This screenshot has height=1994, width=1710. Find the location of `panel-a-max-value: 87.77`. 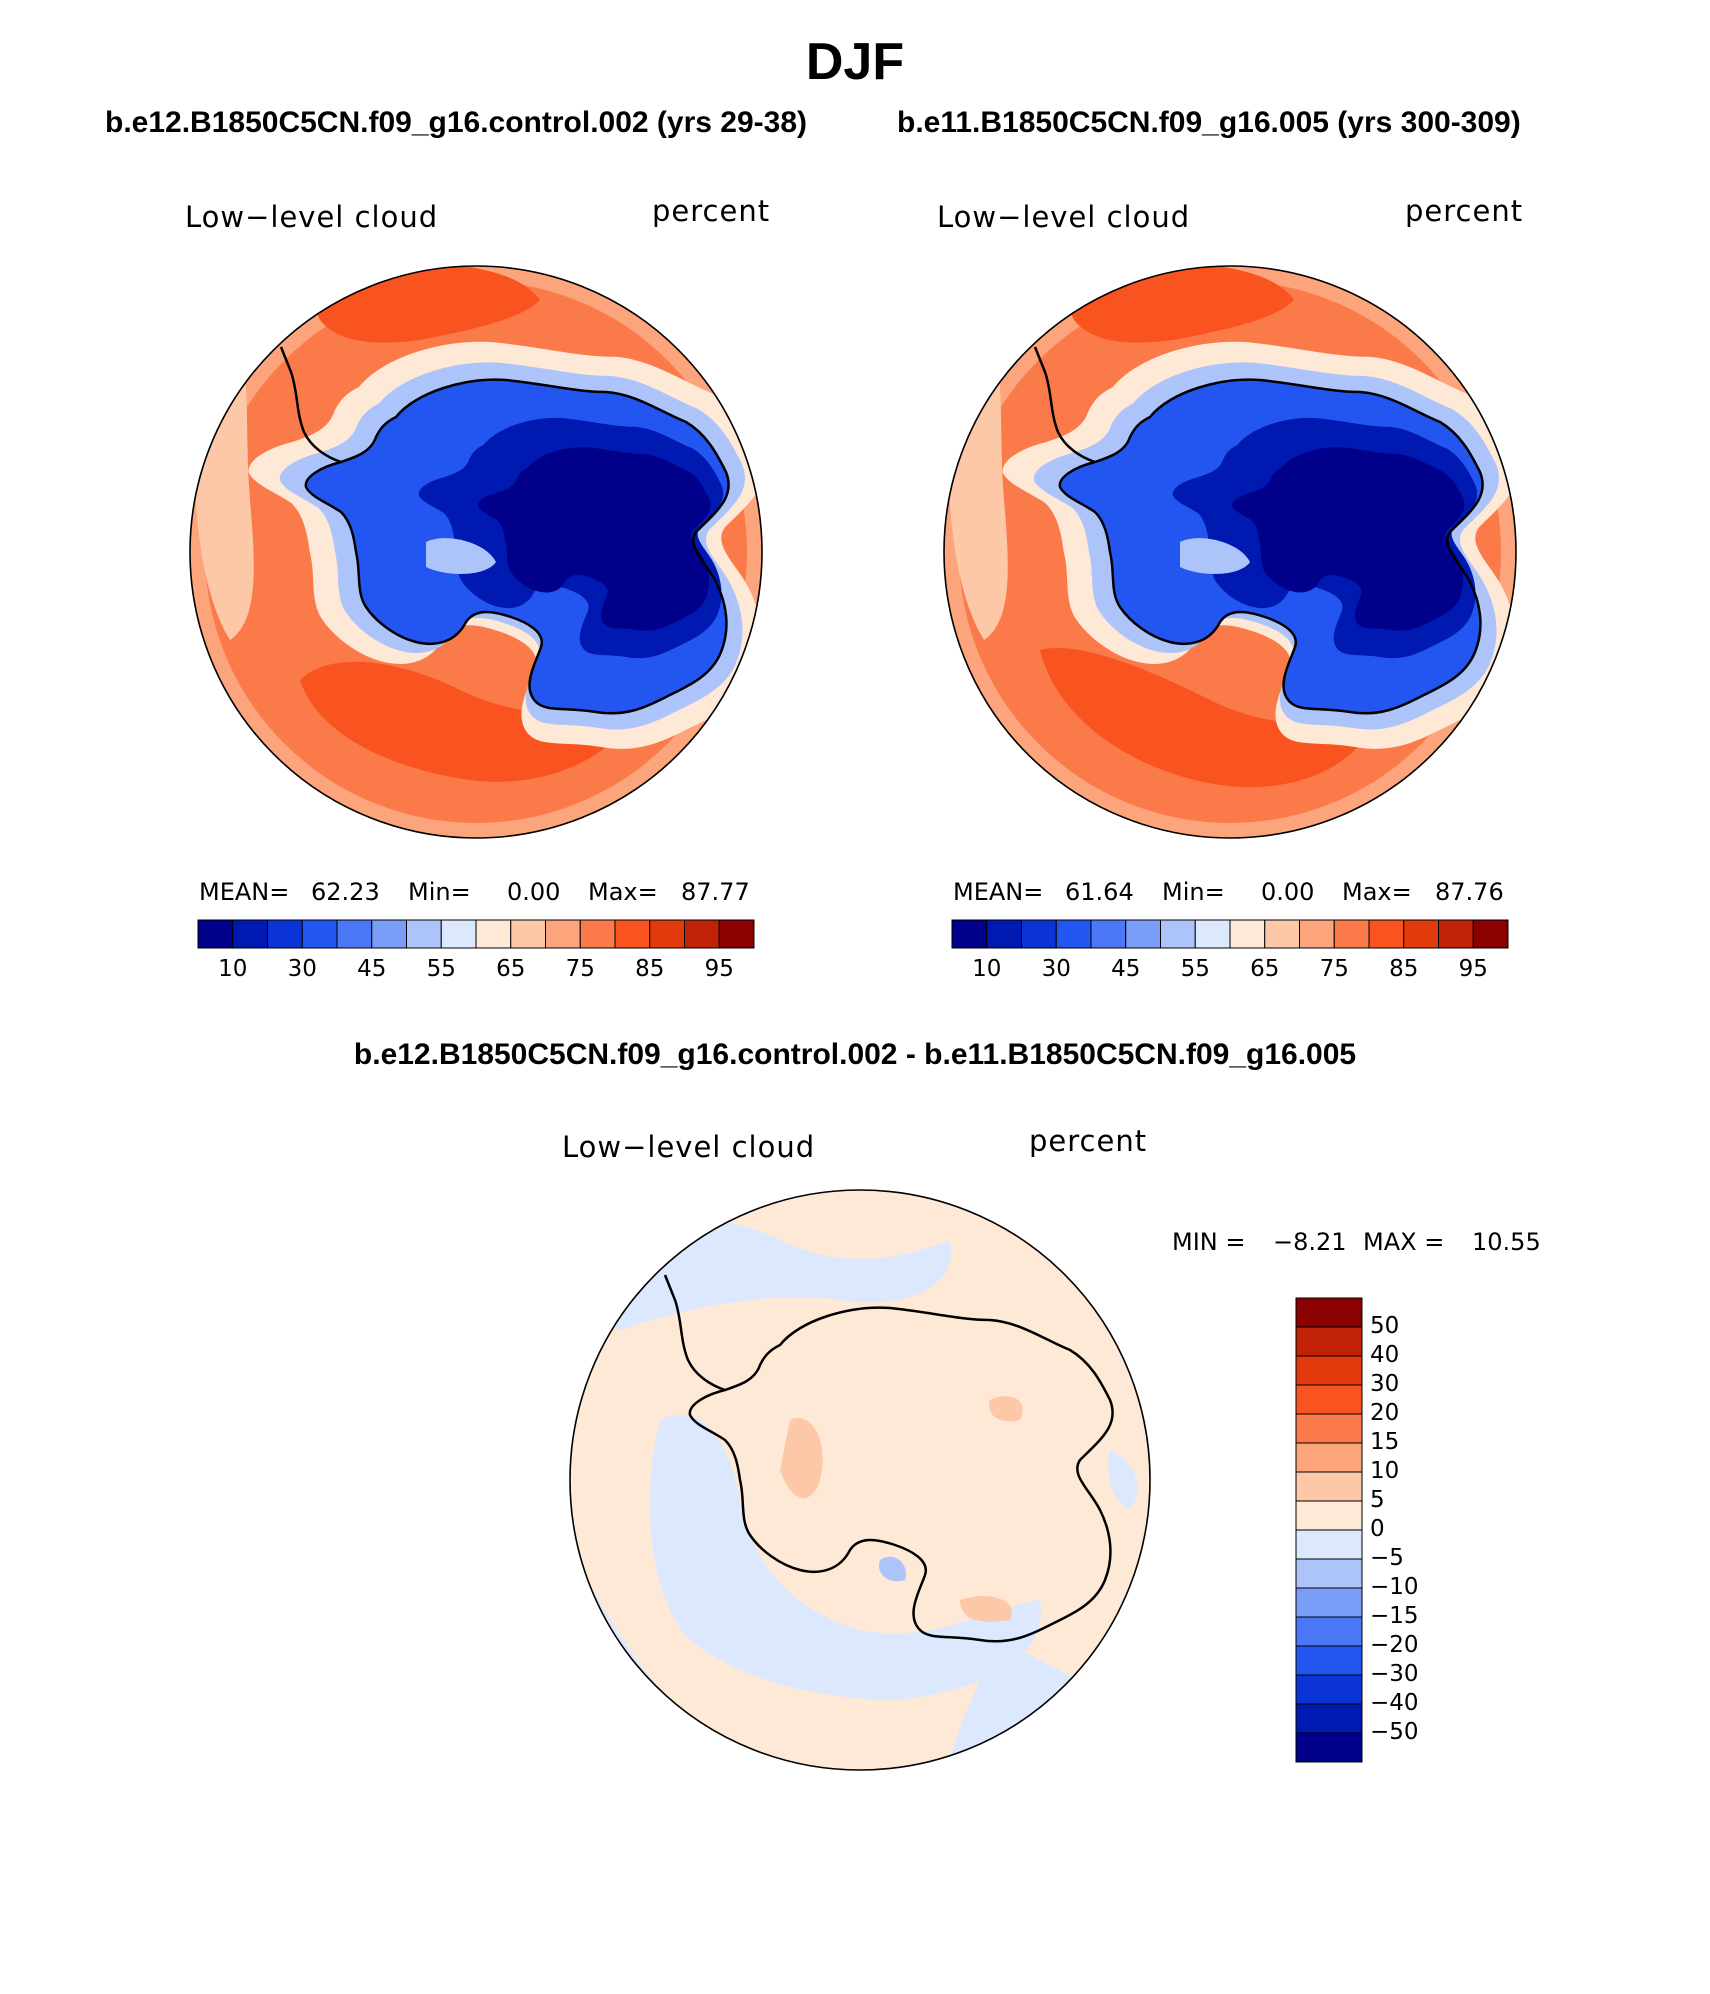

panel-a-max-value: 87.77 is located at coordinates (715, 892).